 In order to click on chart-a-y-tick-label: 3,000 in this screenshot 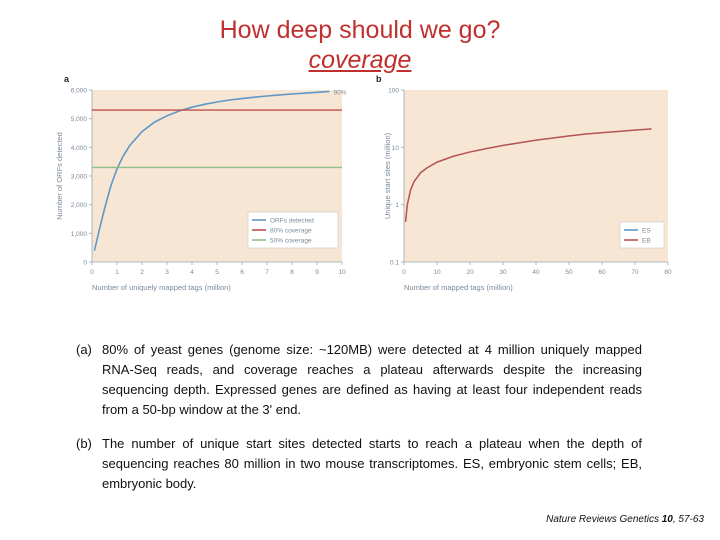, I will do `click(79, 177)`.